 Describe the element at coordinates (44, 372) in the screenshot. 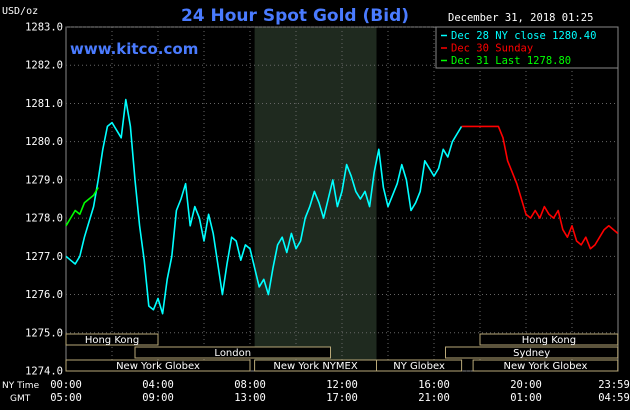

I see `y-tick-label: 1274.0` at that location.